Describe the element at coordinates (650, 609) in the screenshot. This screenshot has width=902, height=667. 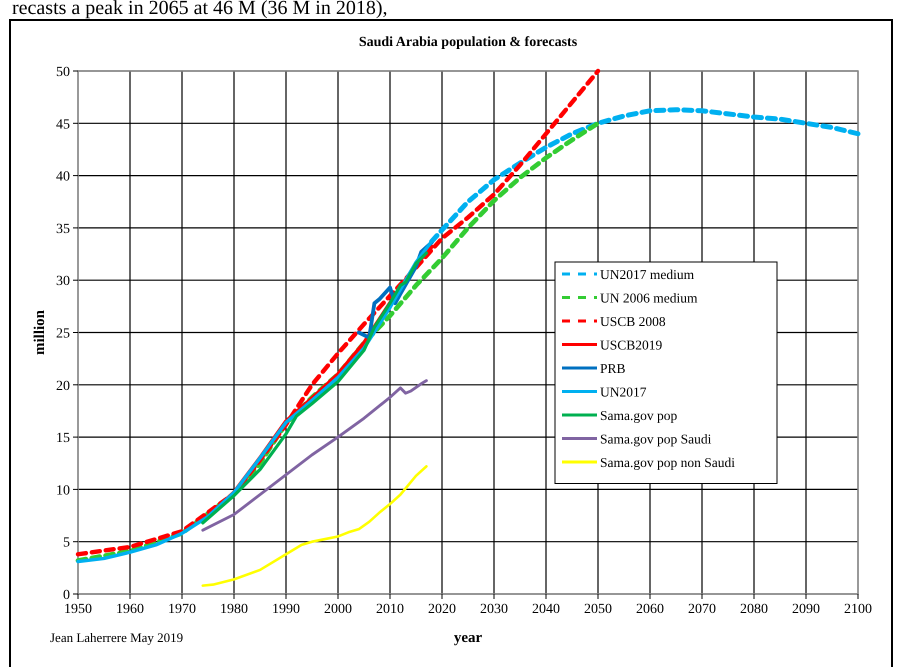
I see `x-tick-label: 2060` at that location.